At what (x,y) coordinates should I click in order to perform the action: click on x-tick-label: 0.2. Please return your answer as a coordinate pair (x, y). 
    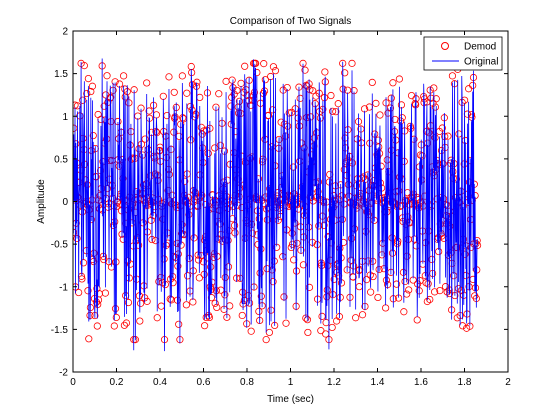
    Looking at the image, I should click on (117, 382).